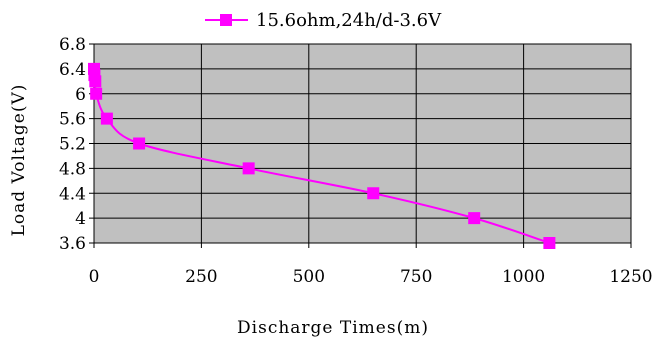 This screenshot has height=344, width=656. I want to click on y-tick-label: 5.6, so click(72, 120).